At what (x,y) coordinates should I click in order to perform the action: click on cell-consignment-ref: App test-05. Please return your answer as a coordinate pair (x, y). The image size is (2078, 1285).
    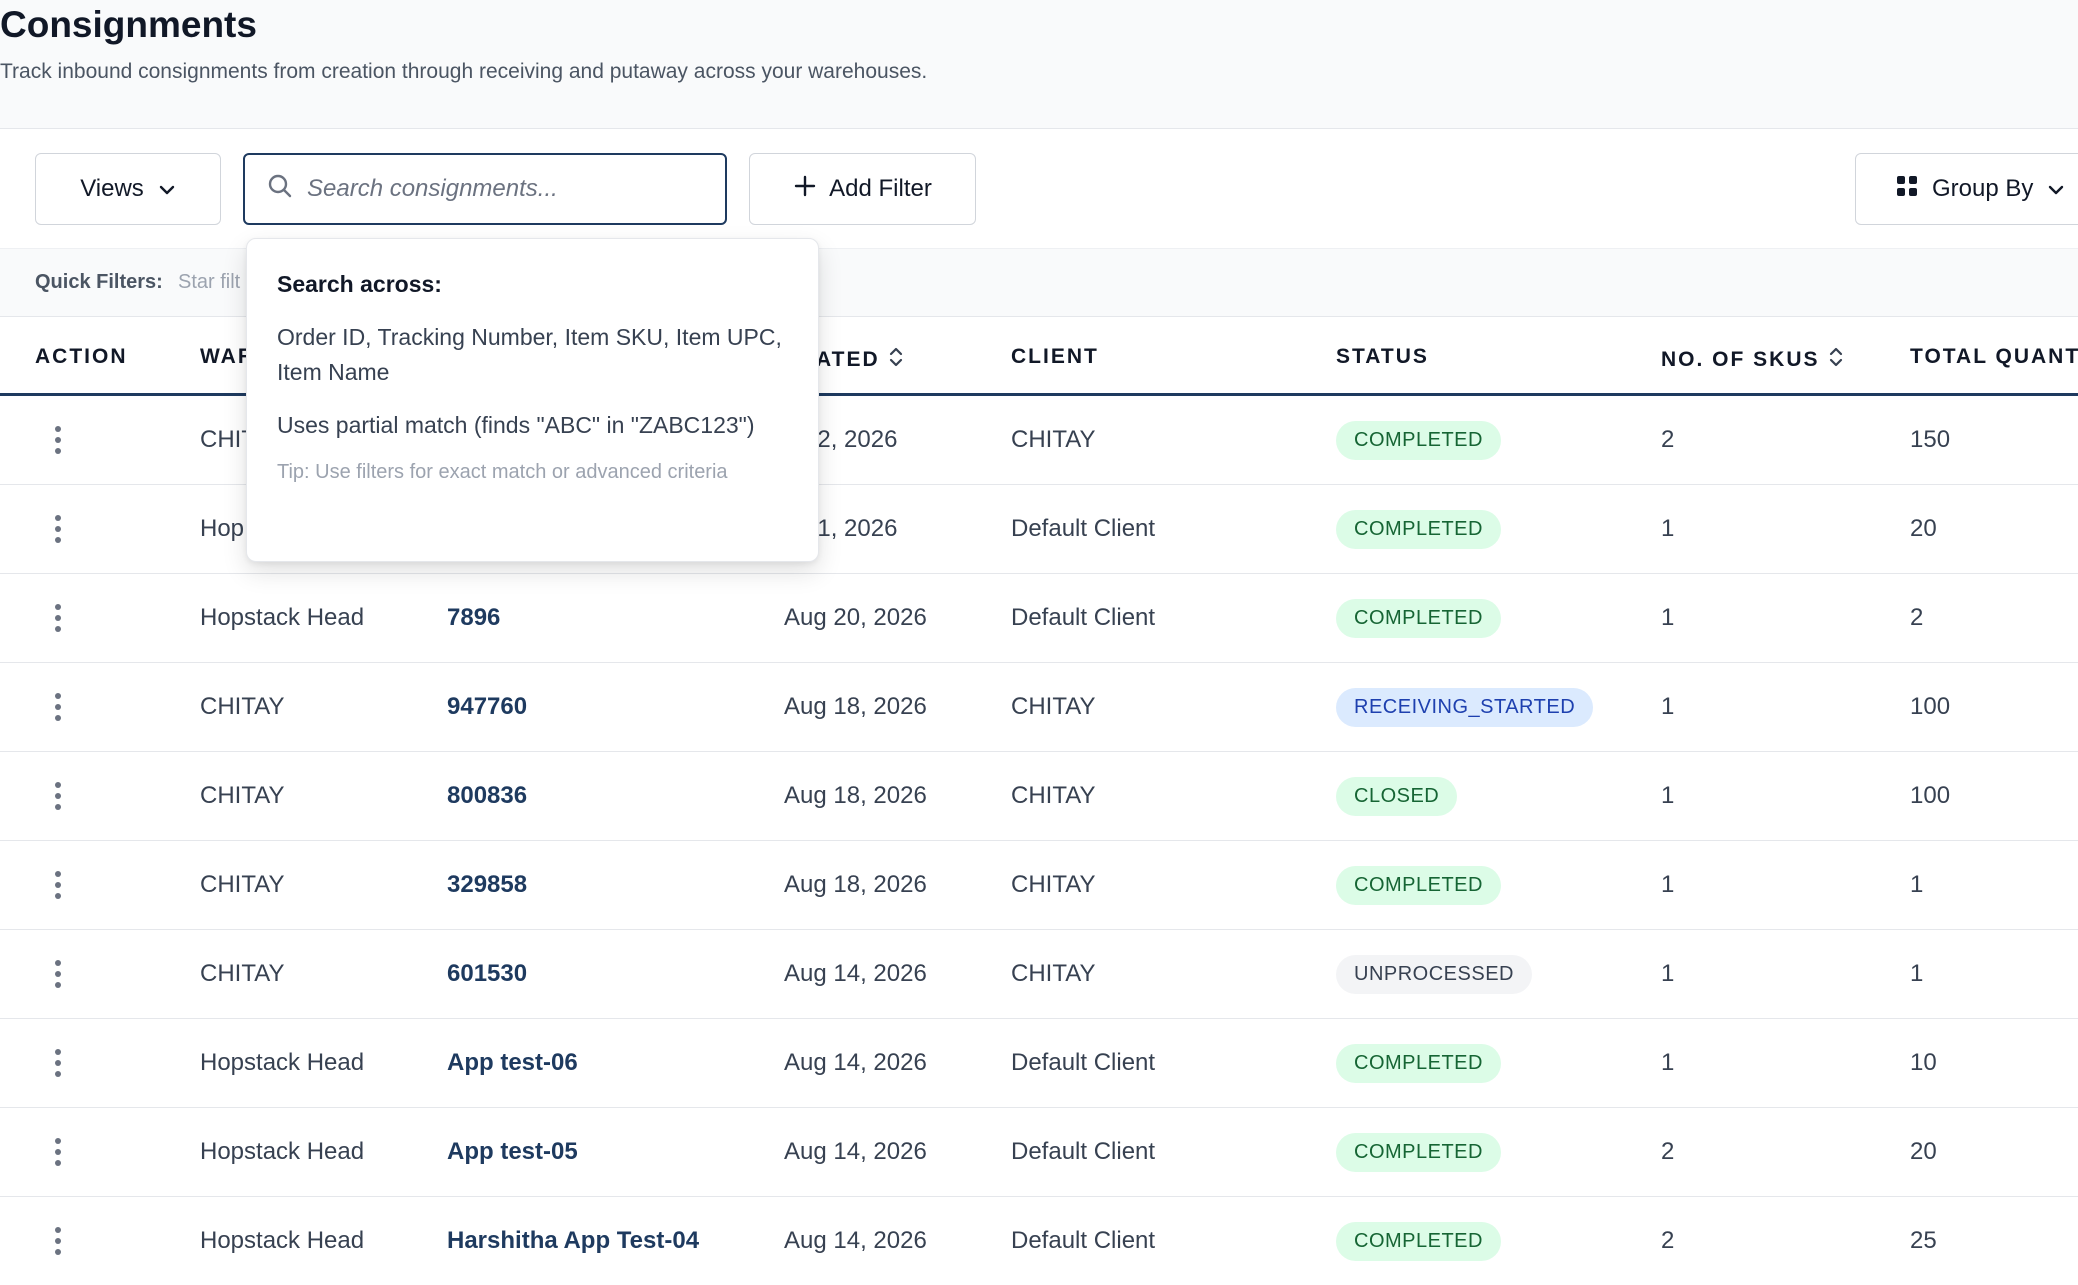
    Looking at the image, I should click on (512, 1151).